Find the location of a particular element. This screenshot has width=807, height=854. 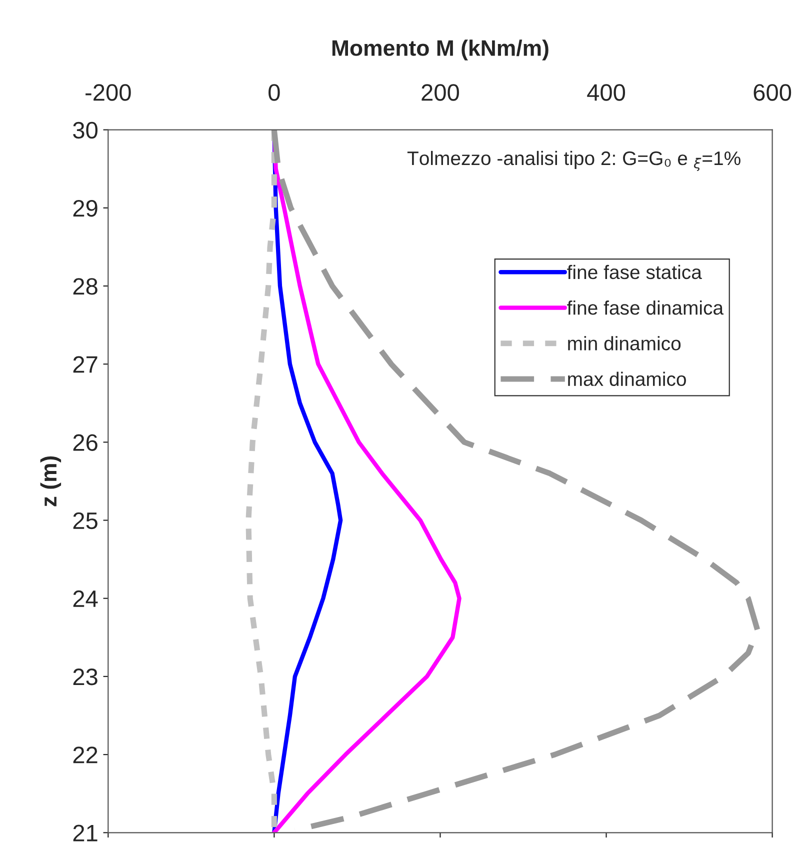

y-tick-label: 28 is located at coordinates (85, 286).